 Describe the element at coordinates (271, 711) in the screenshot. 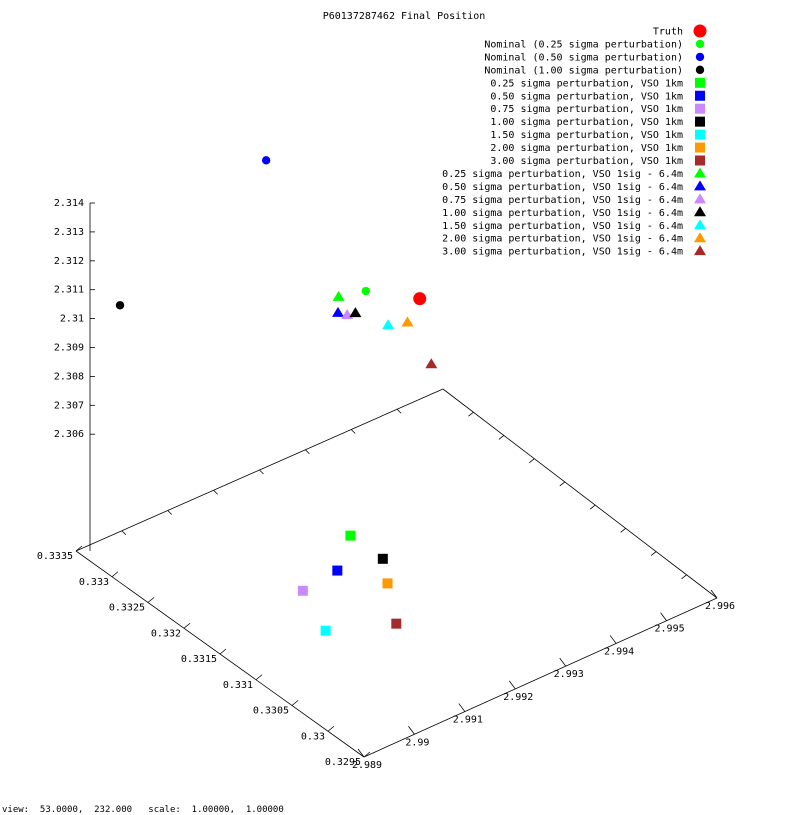

I see `y-tick-label: 0.3305` at that location.